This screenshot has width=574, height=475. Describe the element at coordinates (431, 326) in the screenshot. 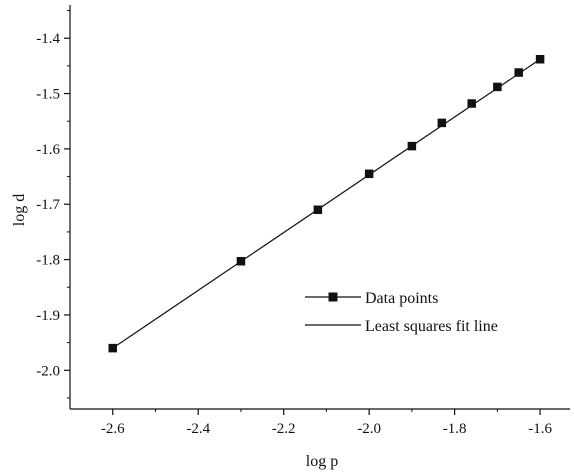

I see `legend-label-fit: Least squares fit line` at that location.